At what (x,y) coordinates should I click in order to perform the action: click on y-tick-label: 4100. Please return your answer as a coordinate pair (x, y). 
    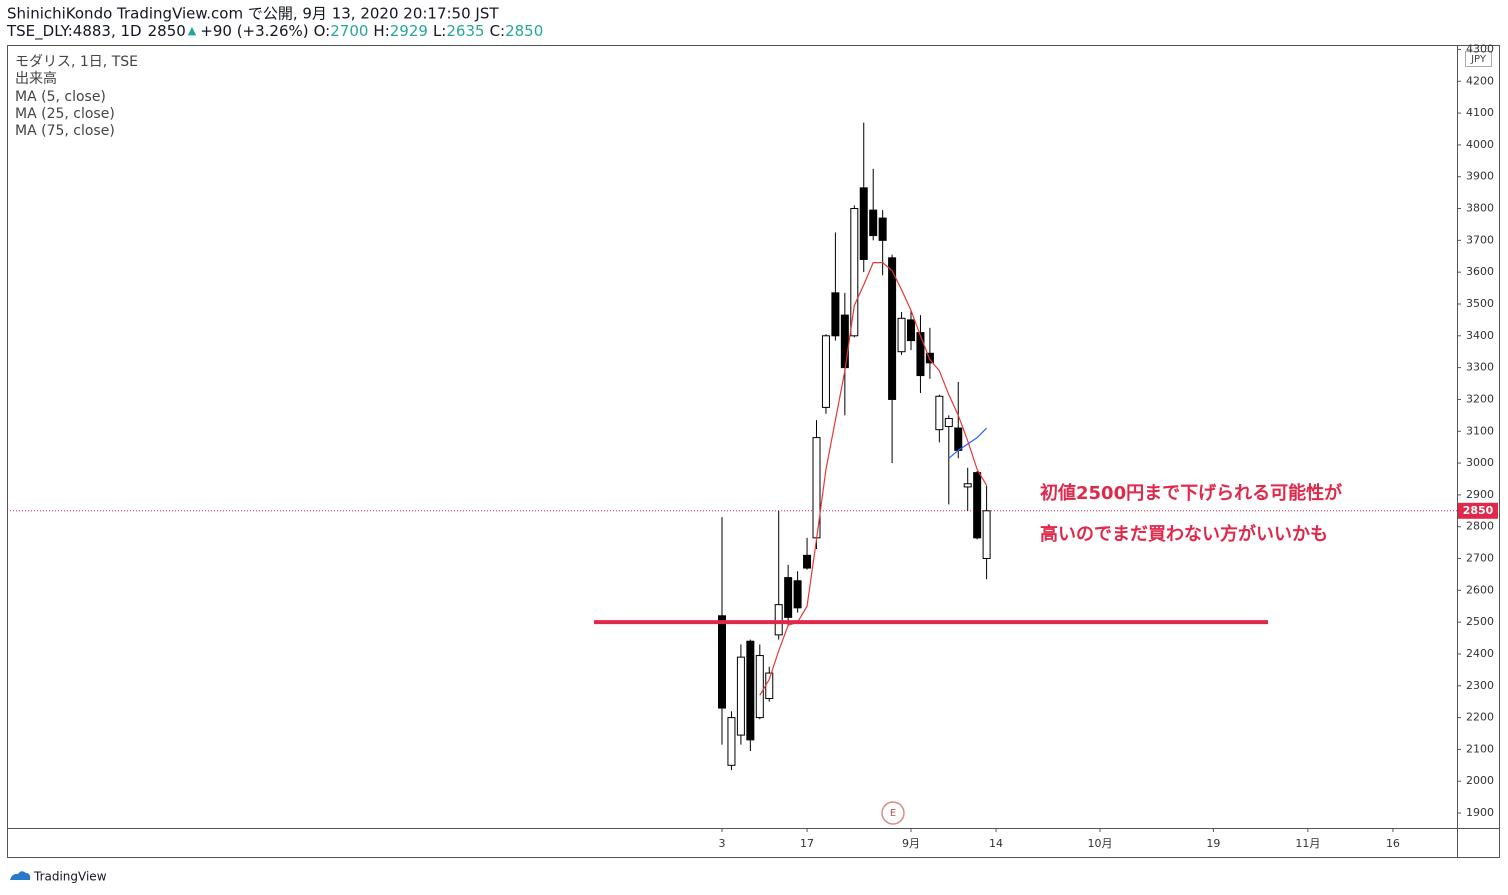
    Looking at the image, I should click on (1480, 112).